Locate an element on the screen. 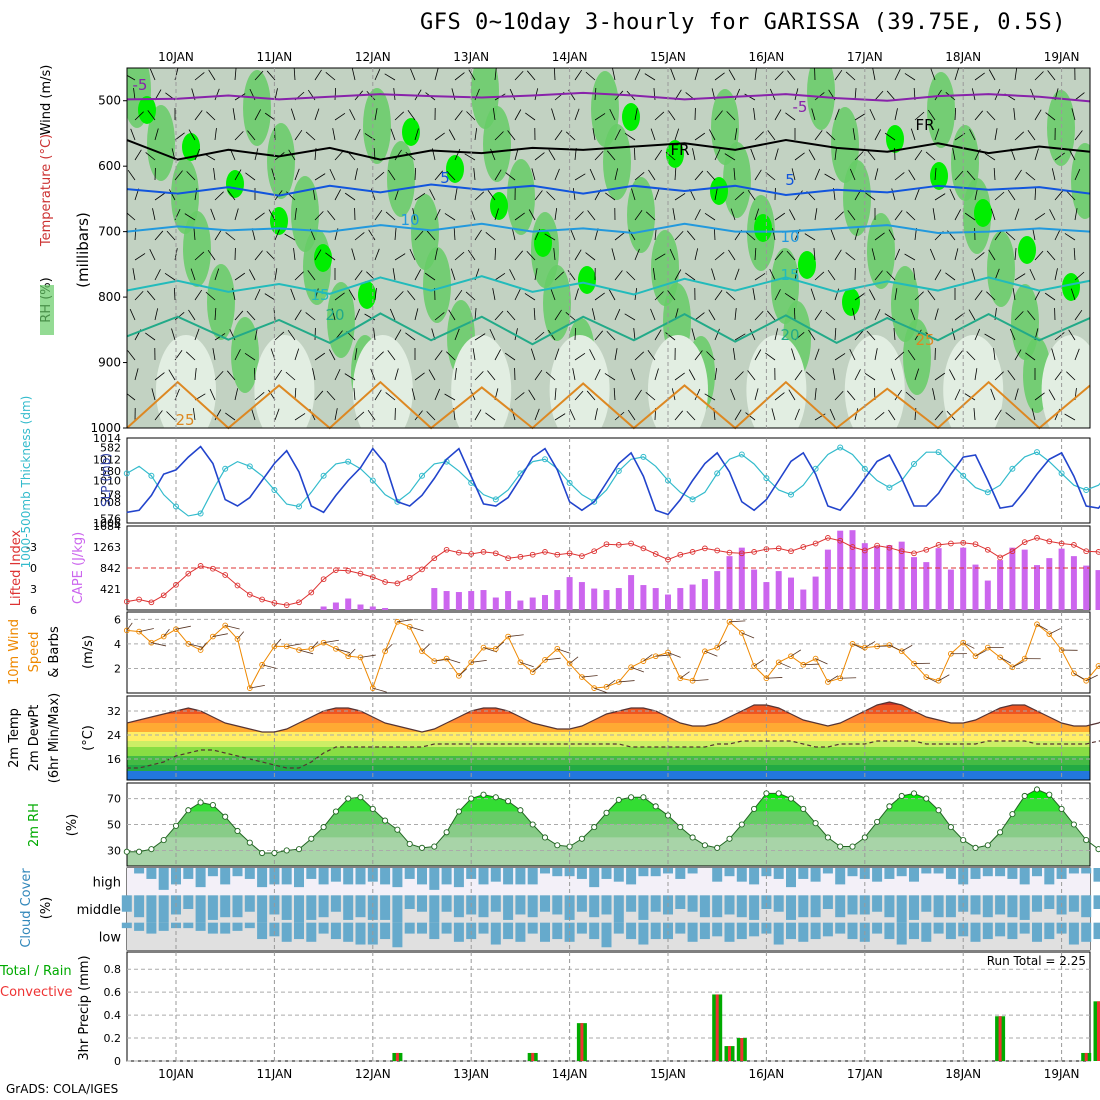  rh-green-area is located at coordinates (497, 144).